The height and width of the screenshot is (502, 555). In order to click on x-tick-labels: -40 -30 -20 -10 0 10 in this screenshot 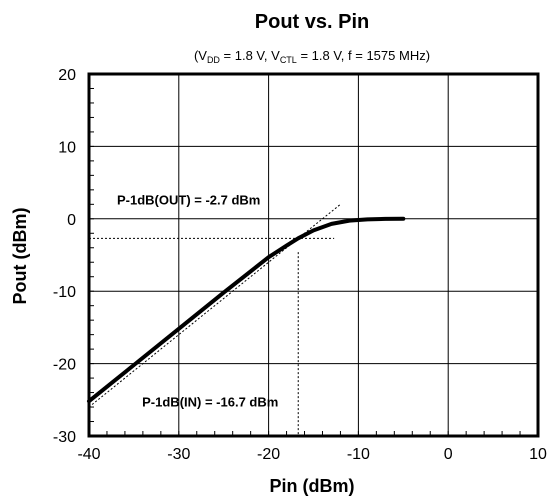, I will do `click(312, 454)`.